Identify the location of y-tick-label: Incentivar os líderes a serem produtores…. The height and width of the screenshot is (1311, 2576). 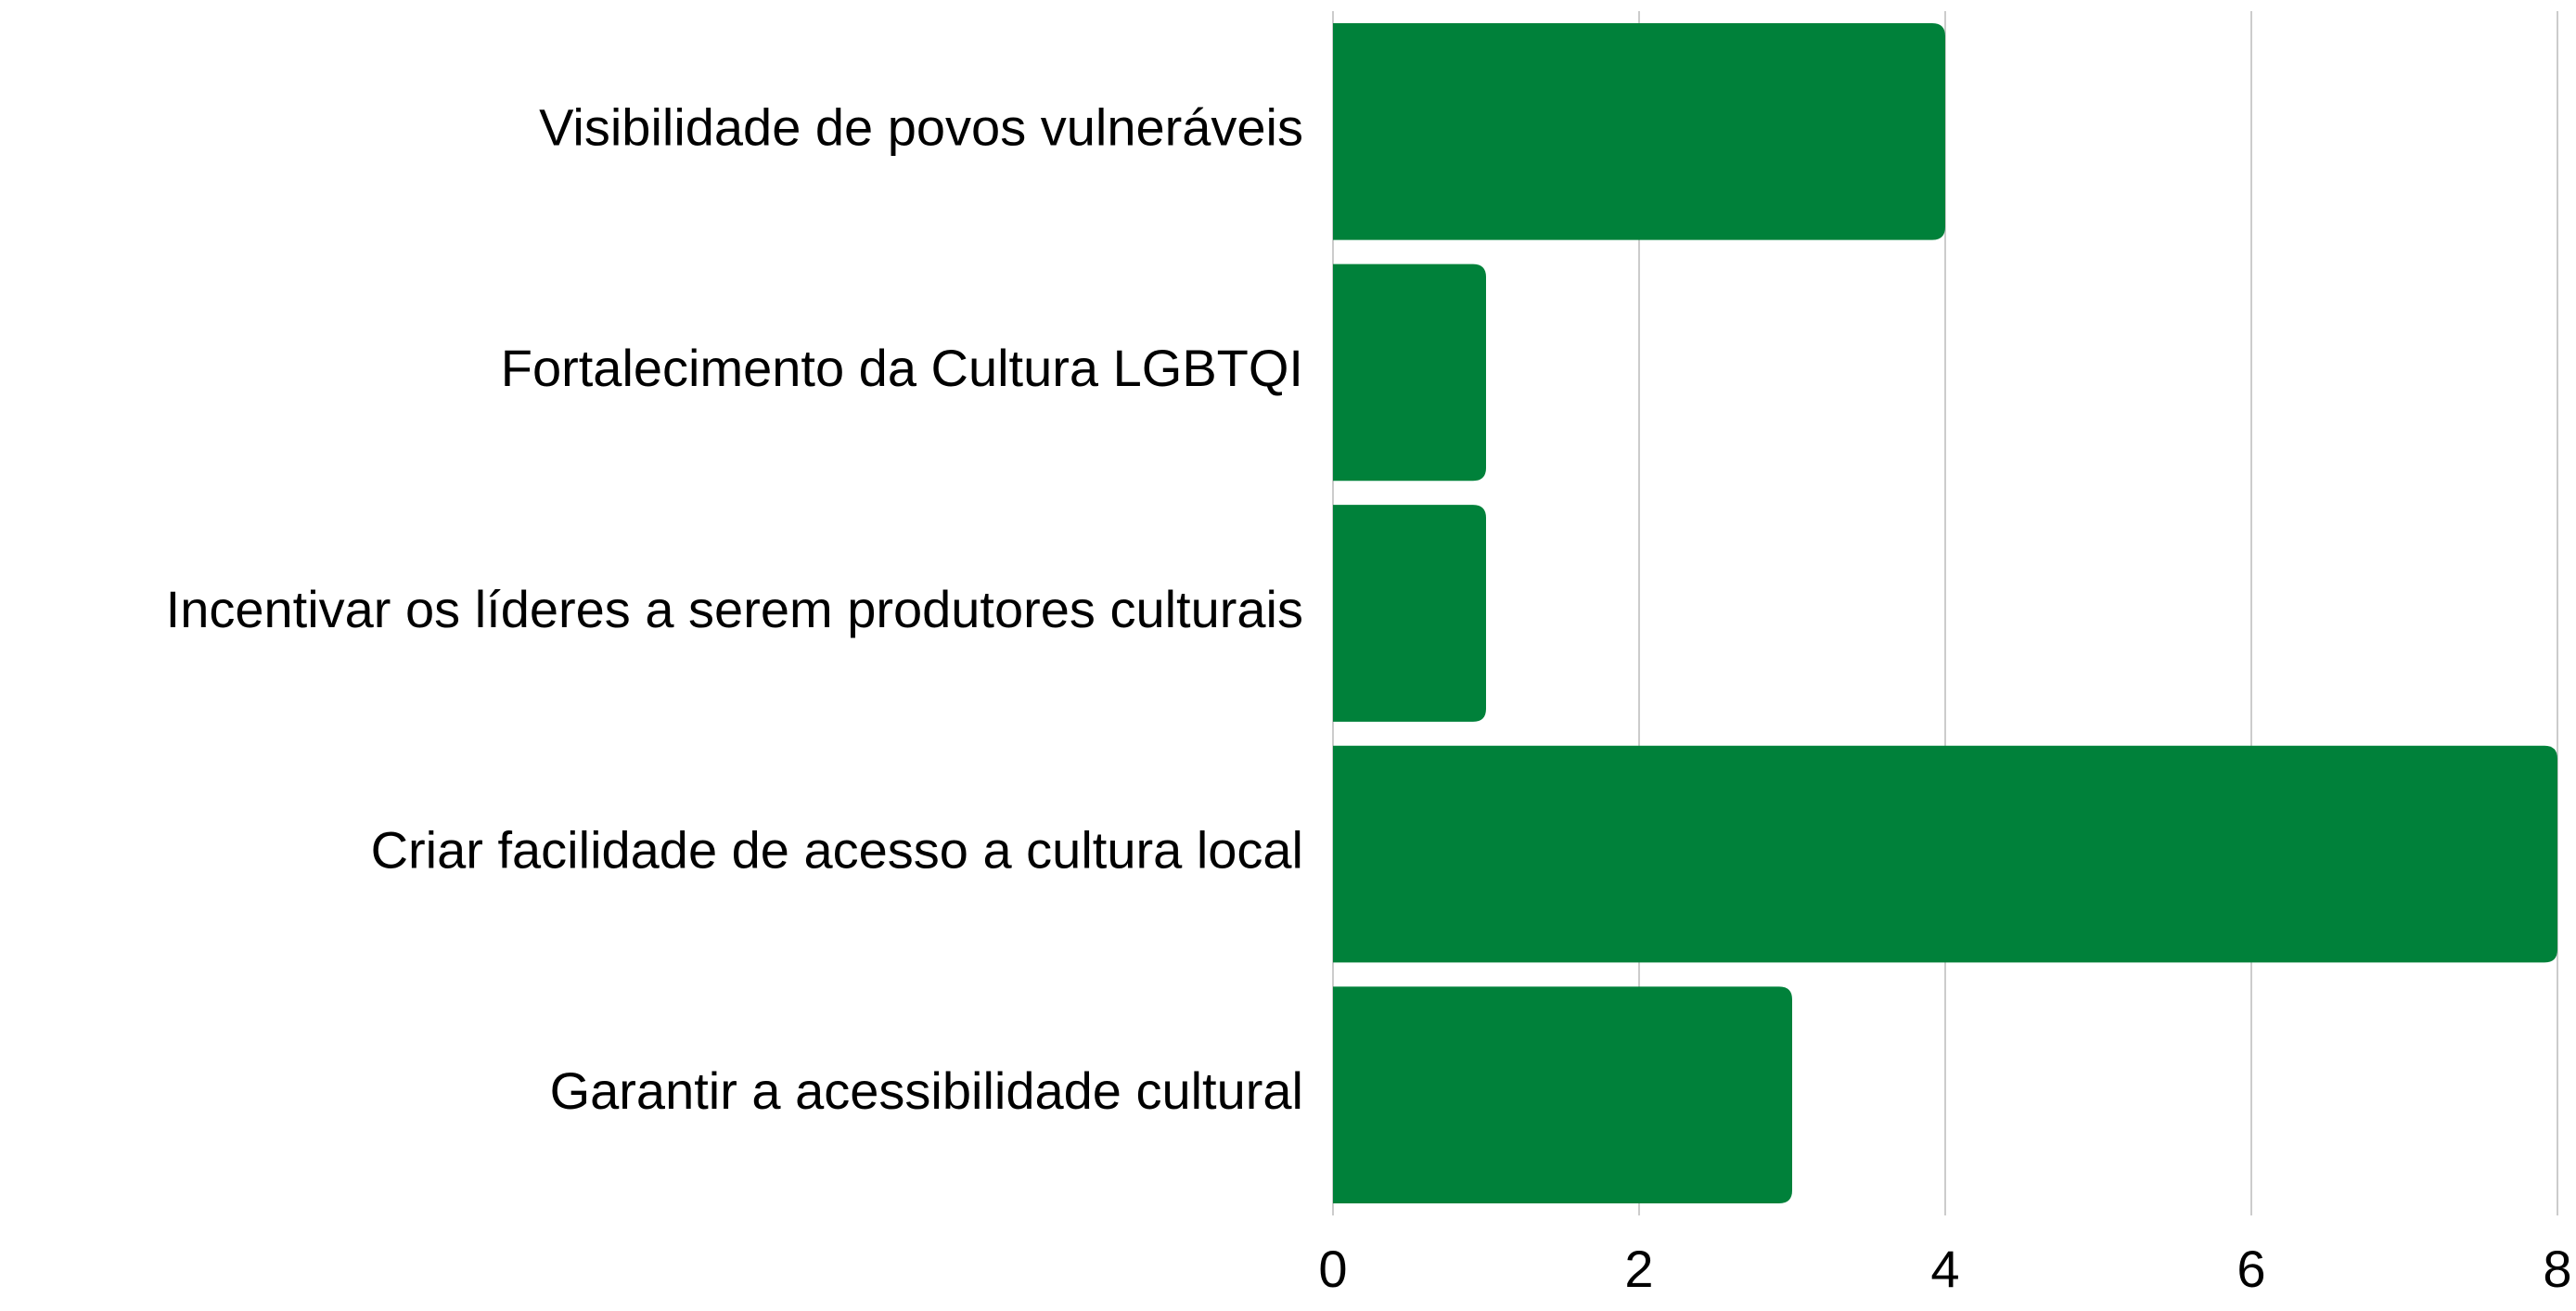
(734, 609).